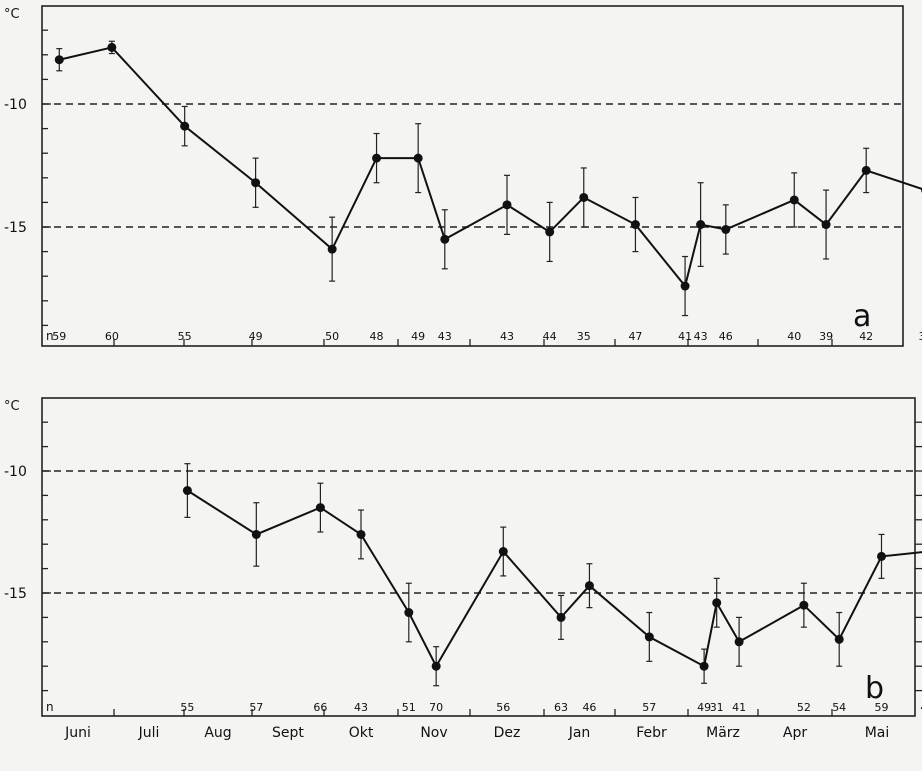 This screenshot has height=771, width=922. I want to click on n-value: 40, so click(794, 336).